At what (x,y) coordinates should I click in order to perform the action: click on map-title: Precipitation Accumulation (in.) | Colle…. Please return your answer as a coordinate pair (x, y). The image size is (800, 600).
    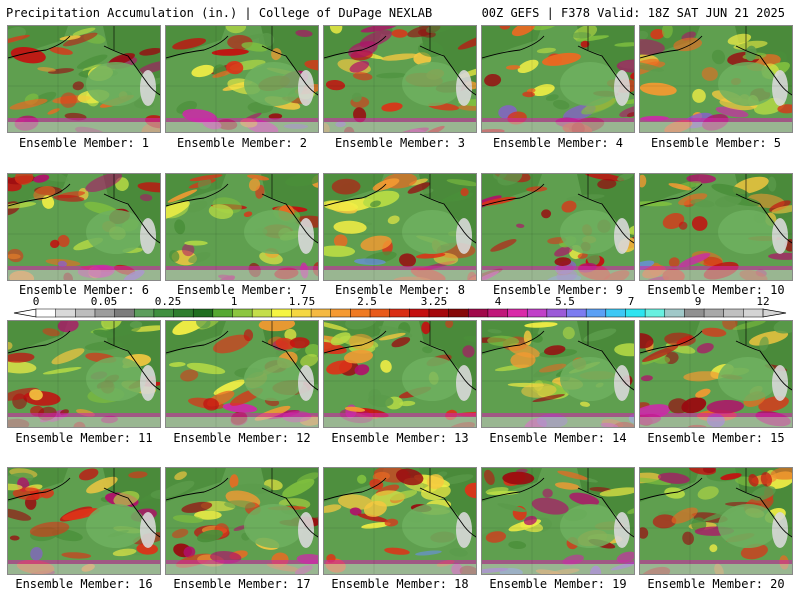
    Looking at the image, I should click on (219, 13).